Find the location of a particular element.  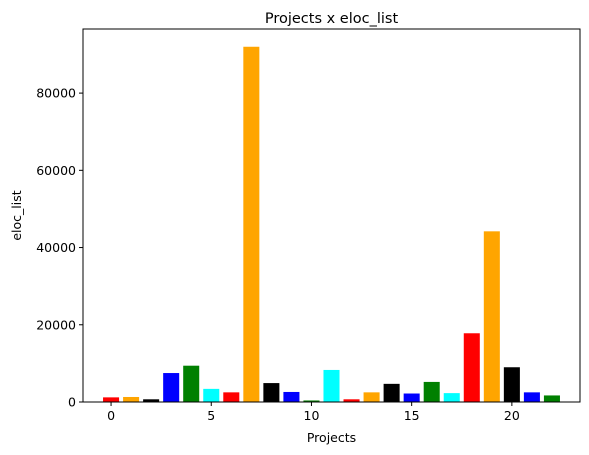

y-tick-label: 60000 is located at coordinates (56, 170).